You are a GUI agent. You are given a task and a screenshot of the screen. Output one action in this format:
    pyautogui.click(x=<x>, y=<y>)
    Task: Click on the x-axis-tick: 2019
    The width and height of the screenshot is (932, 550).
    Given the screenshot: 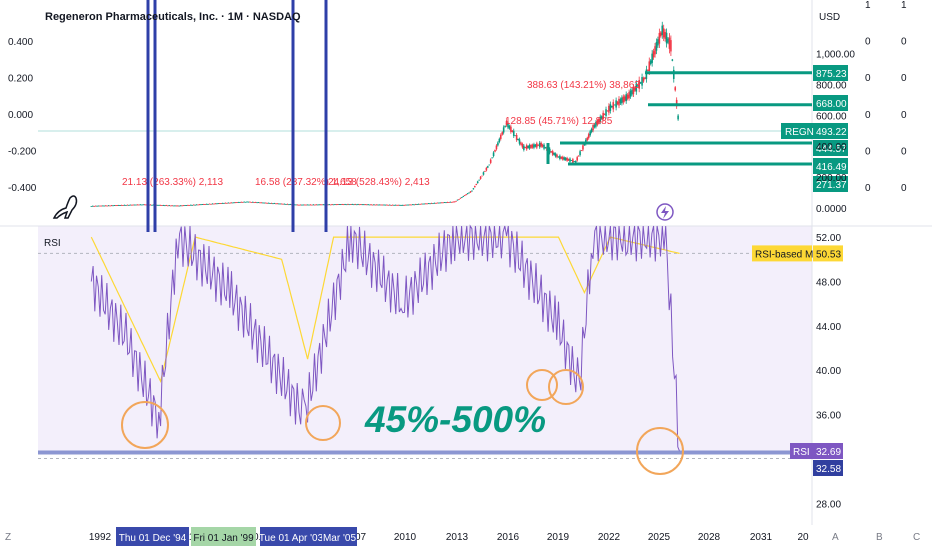 What is the action you would take?
    pyautogui.click(x=558, y=537)
    